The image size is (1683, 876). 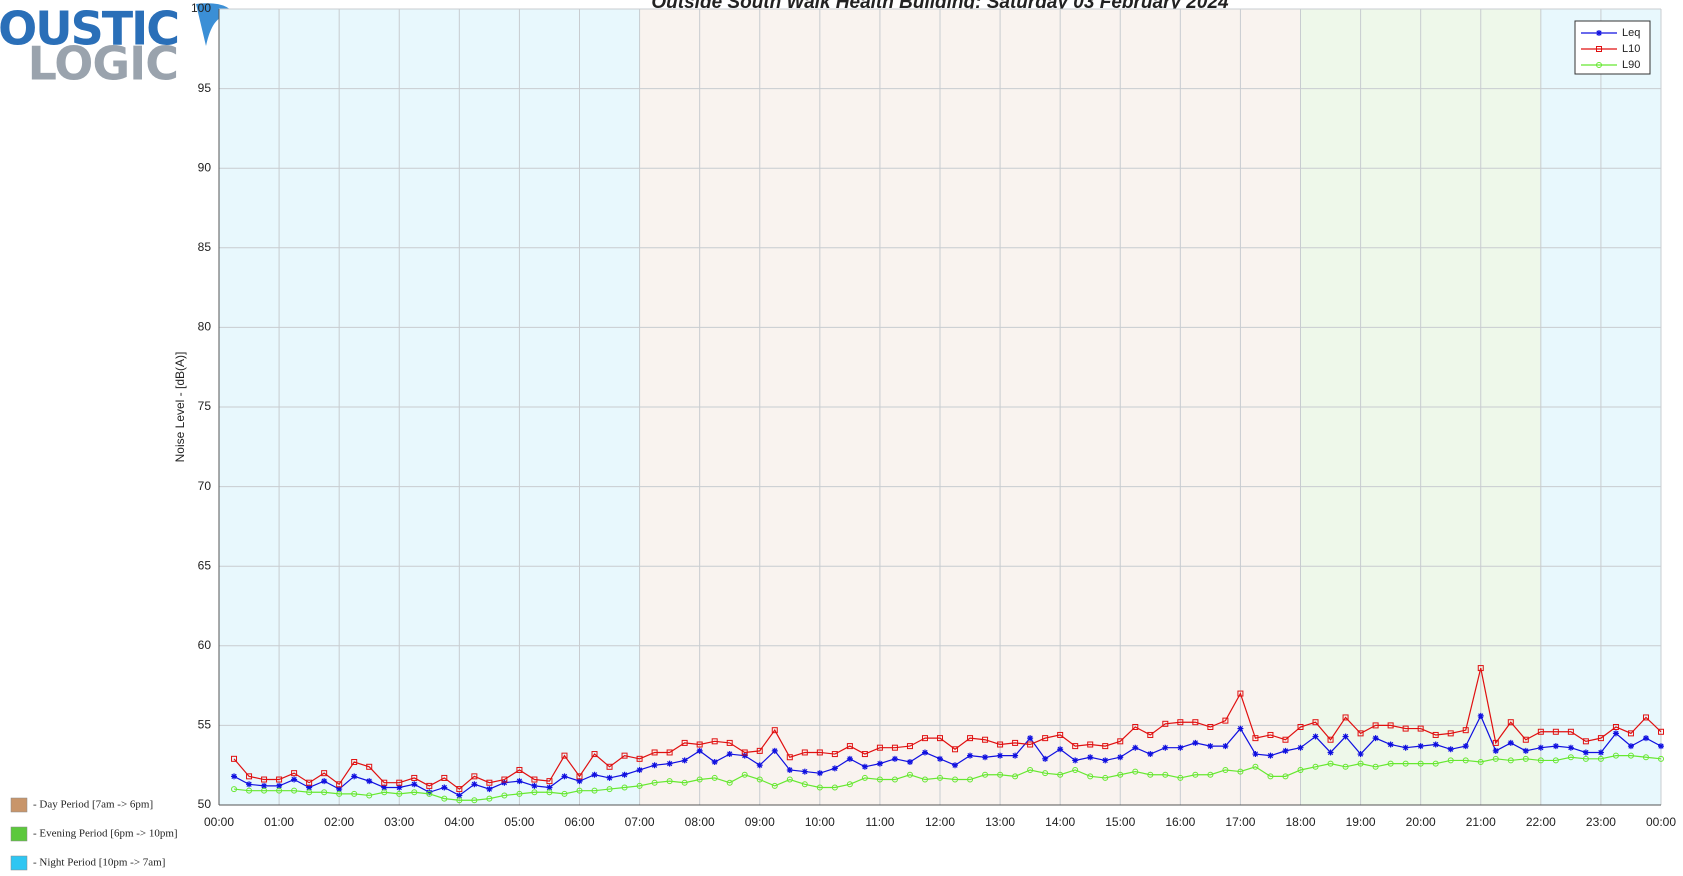 I want to click on x-tick-label: 03:00, so click(x=399, y=822).